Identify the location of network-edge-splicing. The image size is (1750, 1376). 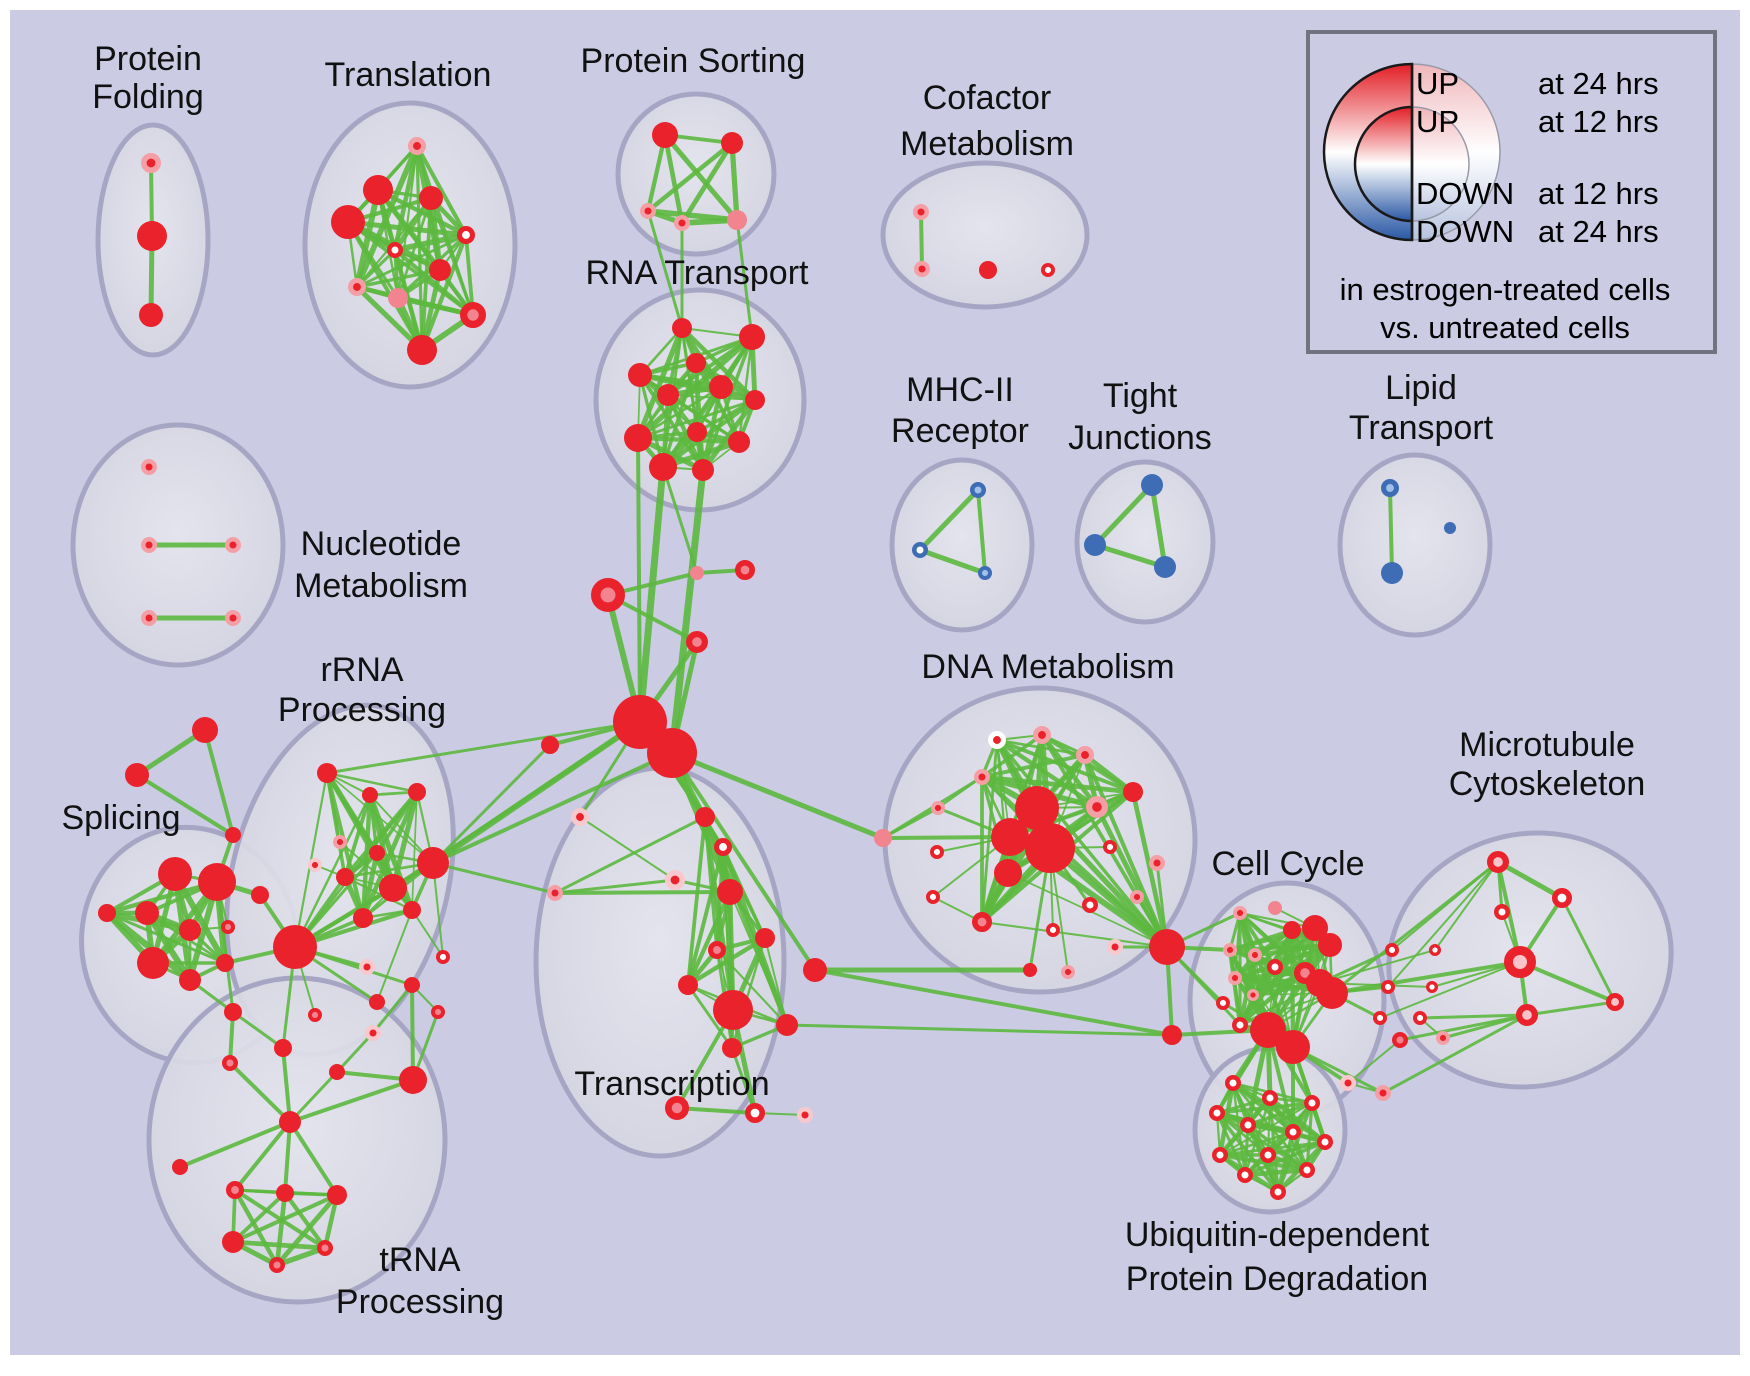
(148, 946).